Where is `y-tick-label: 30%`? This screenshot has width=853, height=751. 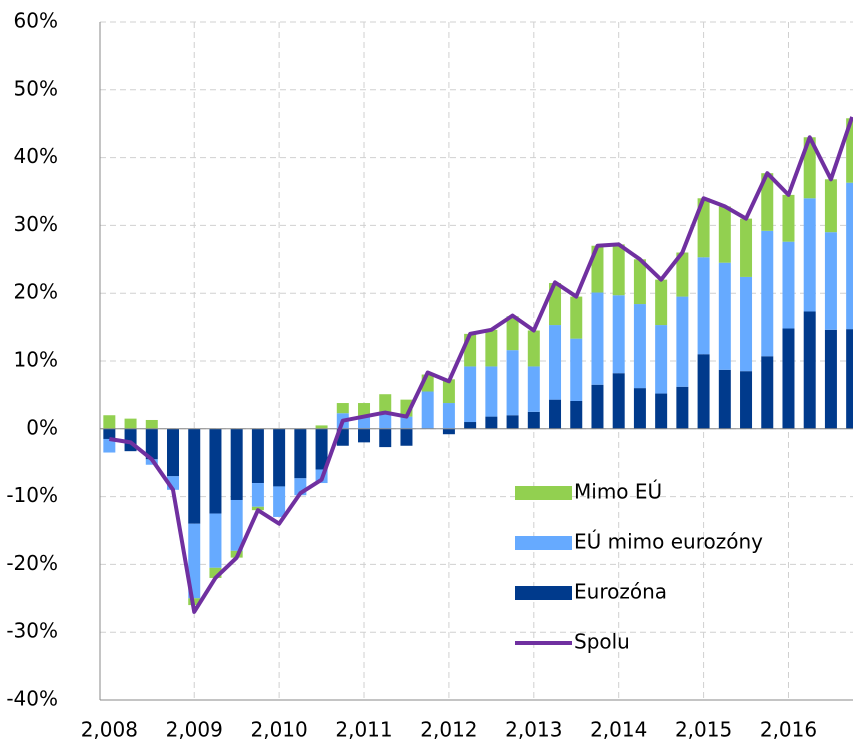 y-tick-label: 30% is located at coordinates (36, 224).